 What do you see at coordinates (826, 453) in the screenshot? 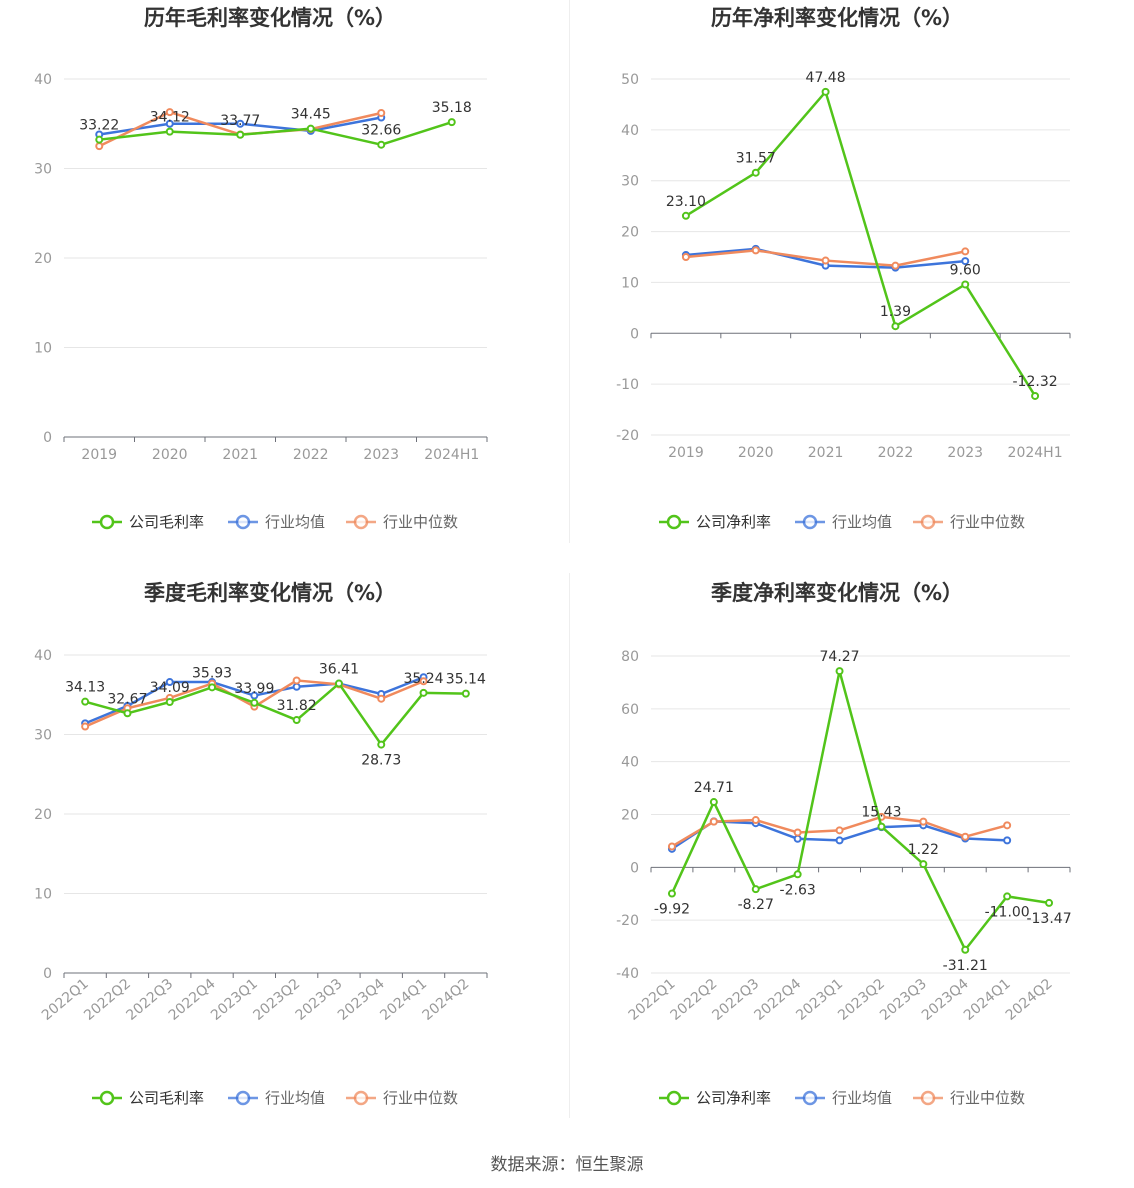
I see `x-tick-label: 2021` at bounding box center [826, 453].